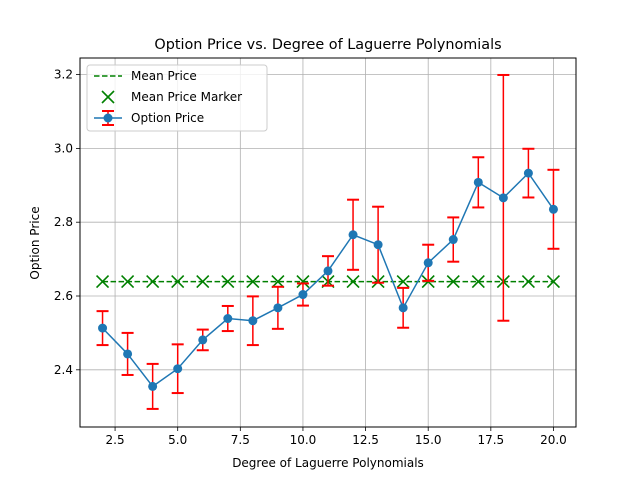  I want to click on x-tick-label: 10.0, so click(303, 440).